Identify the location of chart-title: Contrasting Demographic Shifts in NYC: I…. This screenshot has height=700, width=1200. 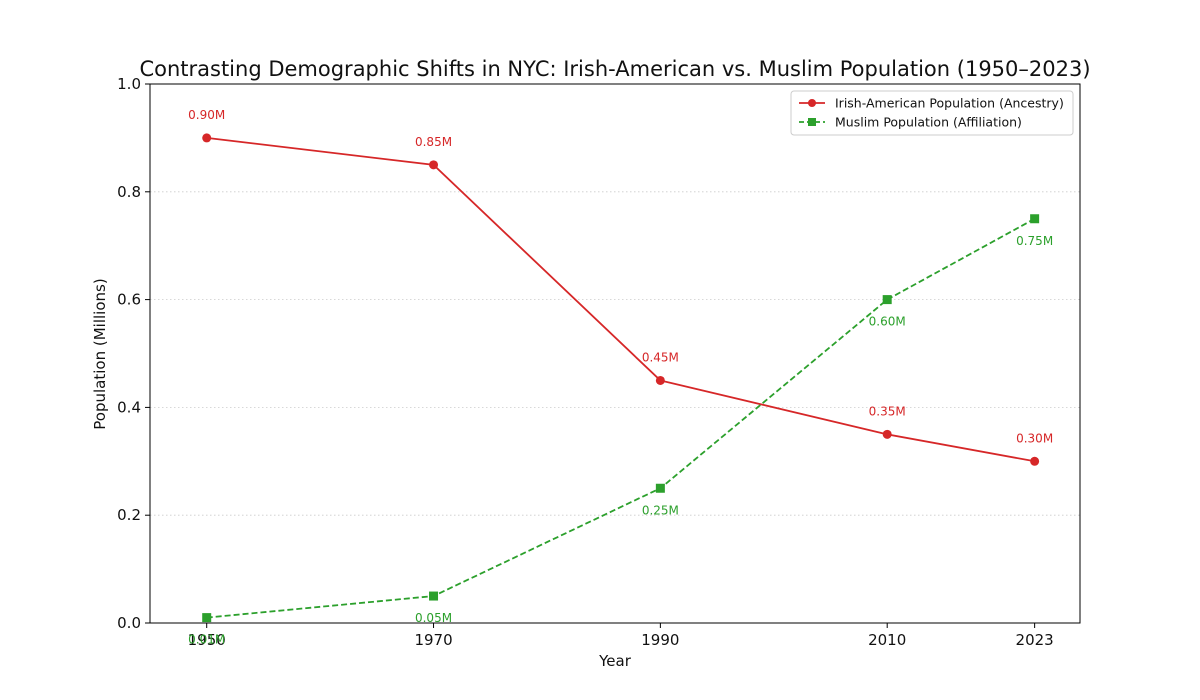
(614, 69).